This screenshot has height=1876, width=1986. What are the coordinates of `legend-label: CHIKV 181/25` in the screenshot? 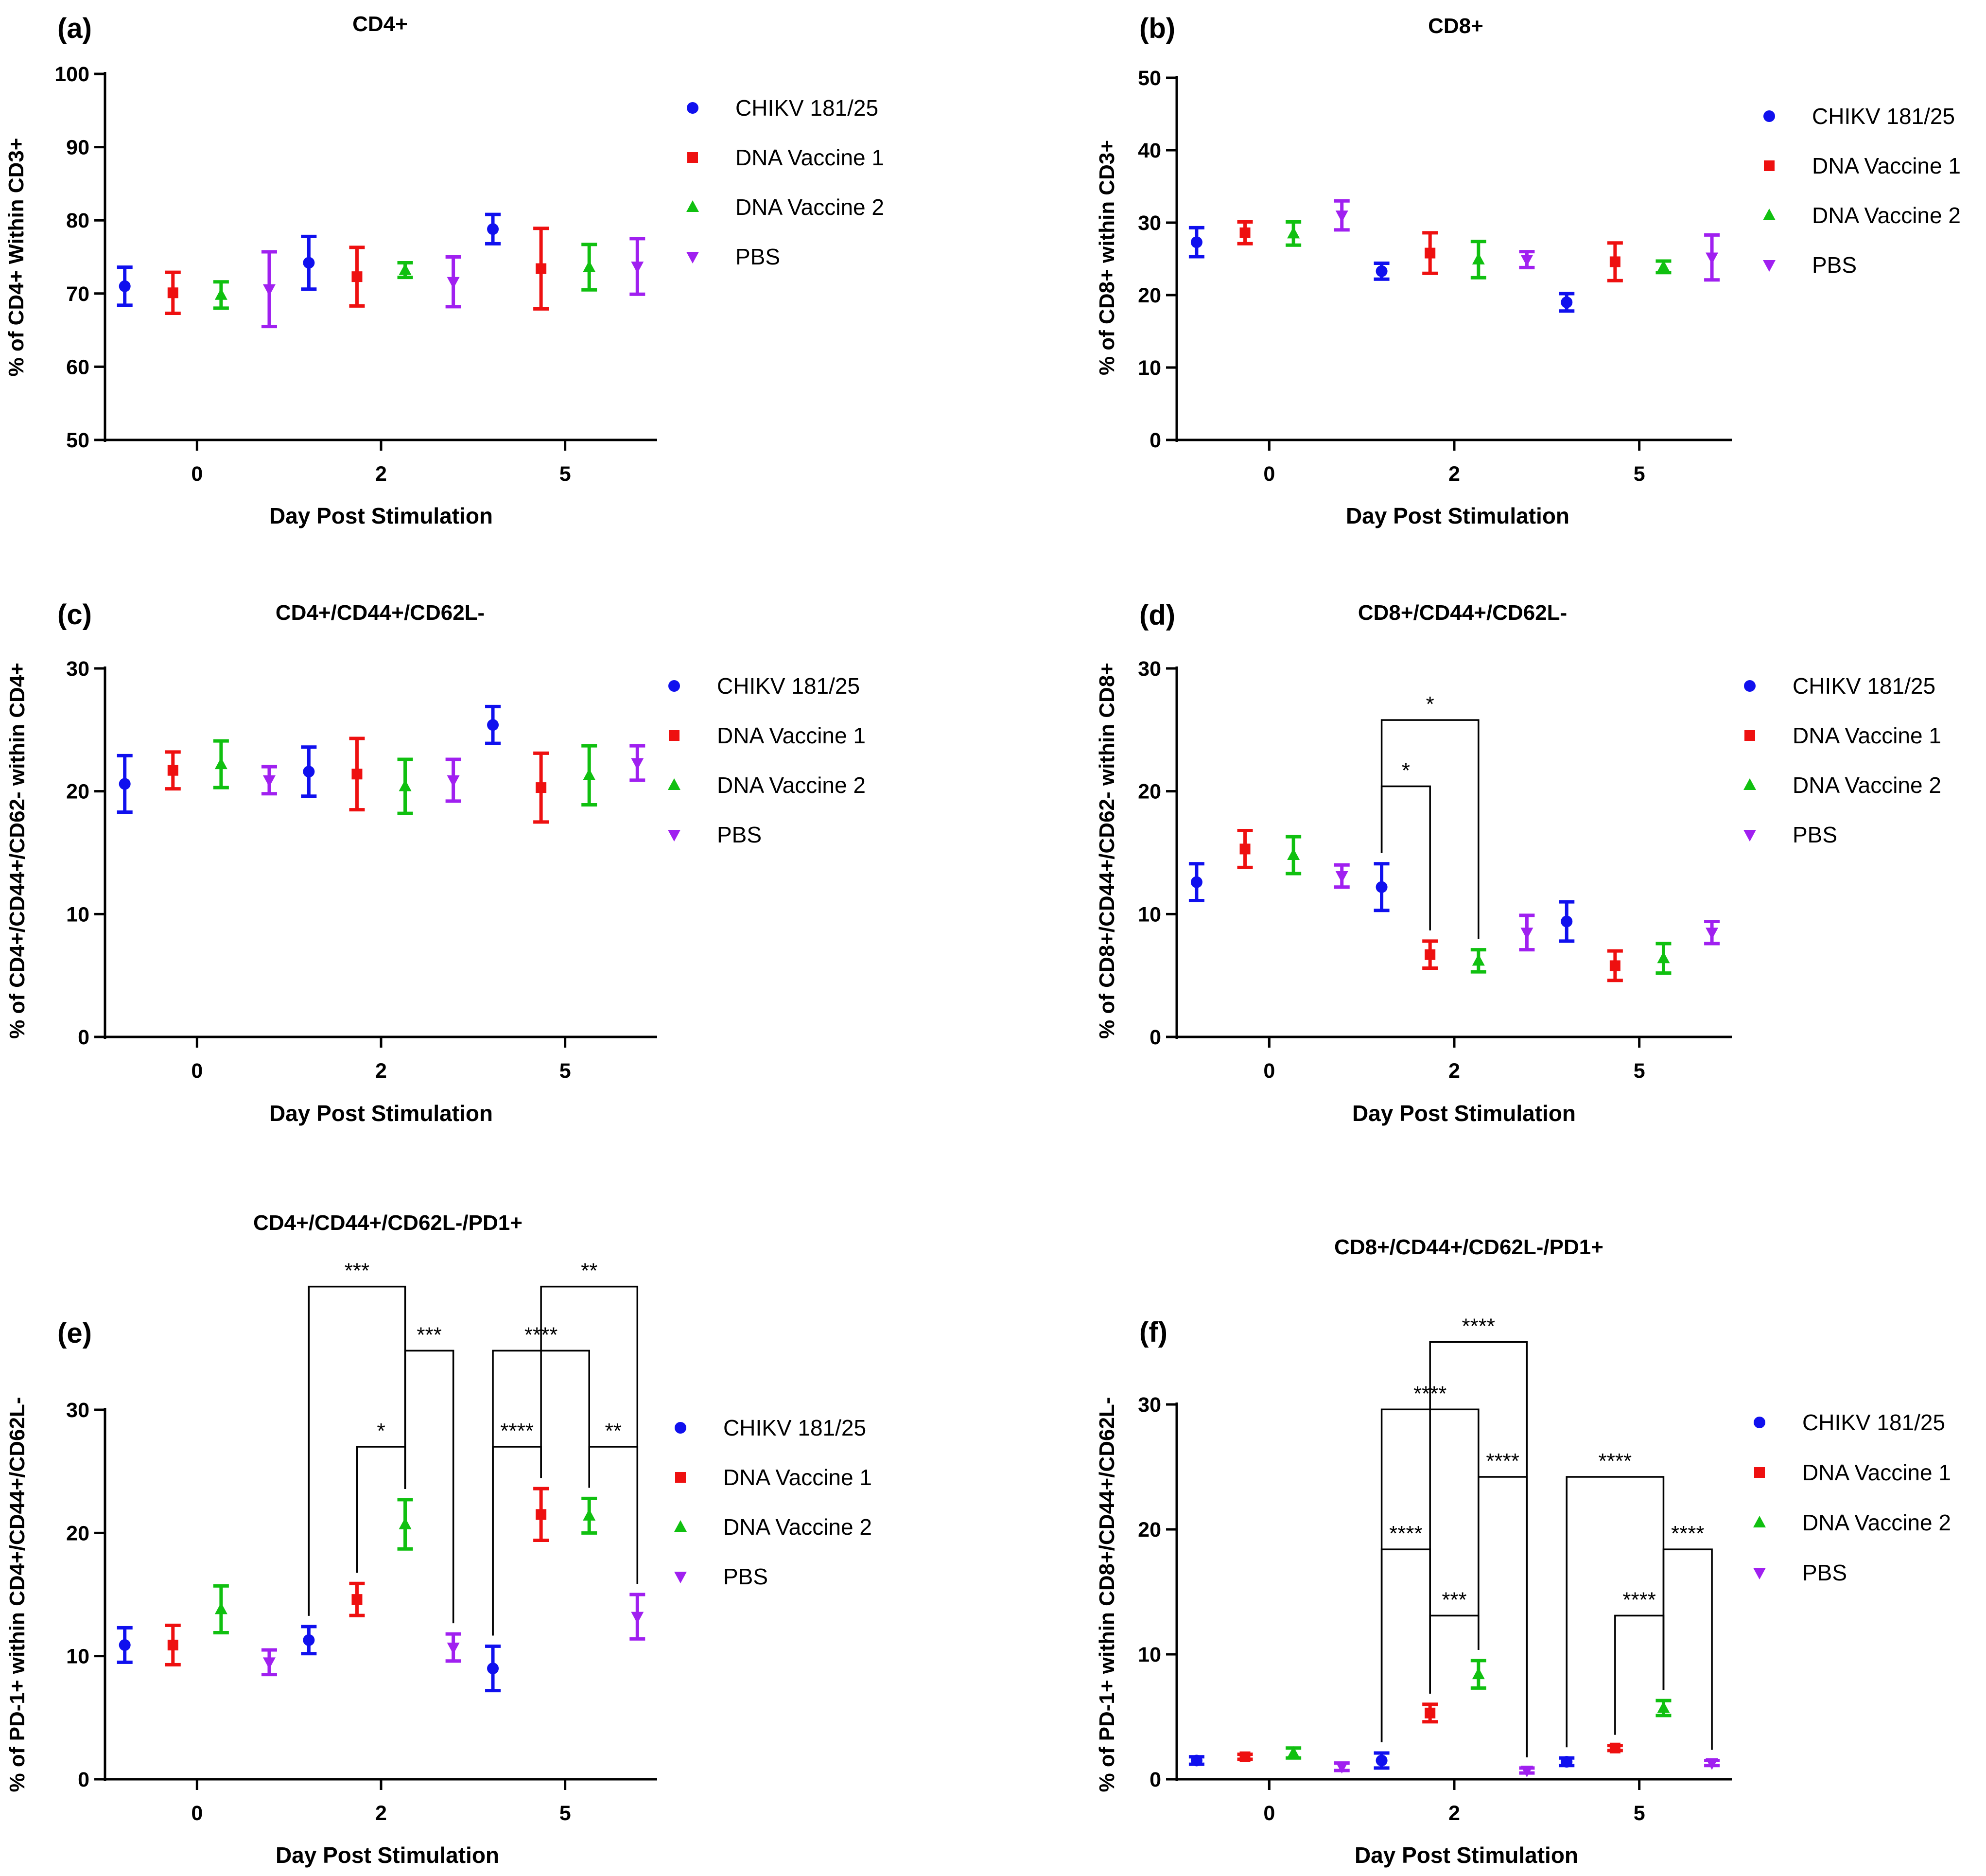 It's located at (1864, 686).